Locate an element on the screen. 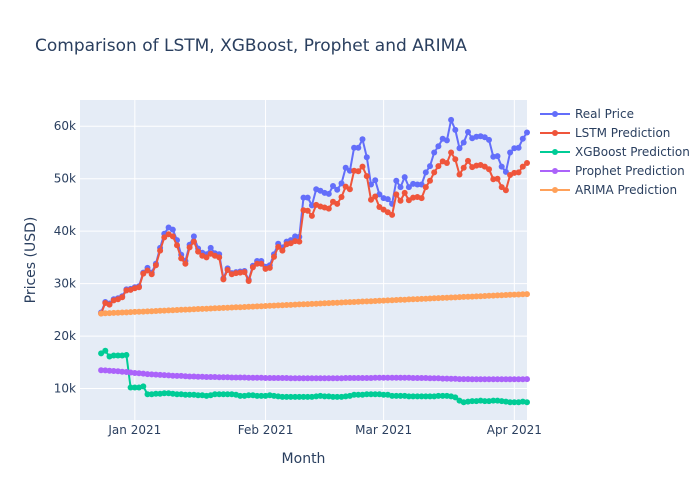 This screenshot has width=700, height=500. x-tick-label: Jan 2021 is located at coordinates (134, 430).